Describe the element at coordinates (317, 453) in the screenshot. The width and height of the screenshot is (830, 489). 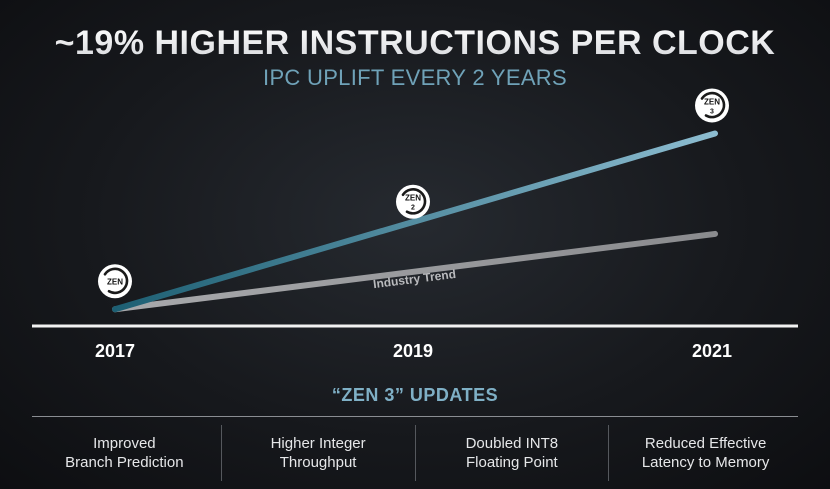
I see `update-item-integer-throughput: Higher Integer Throughput` at that location.